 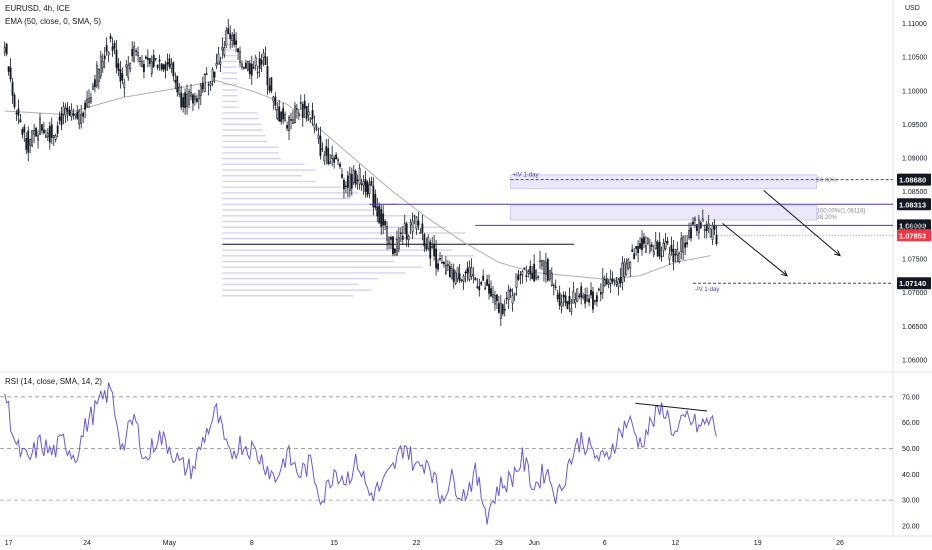 I want to click on price-tick-label: 1.07000, so click(x=914, y=293).